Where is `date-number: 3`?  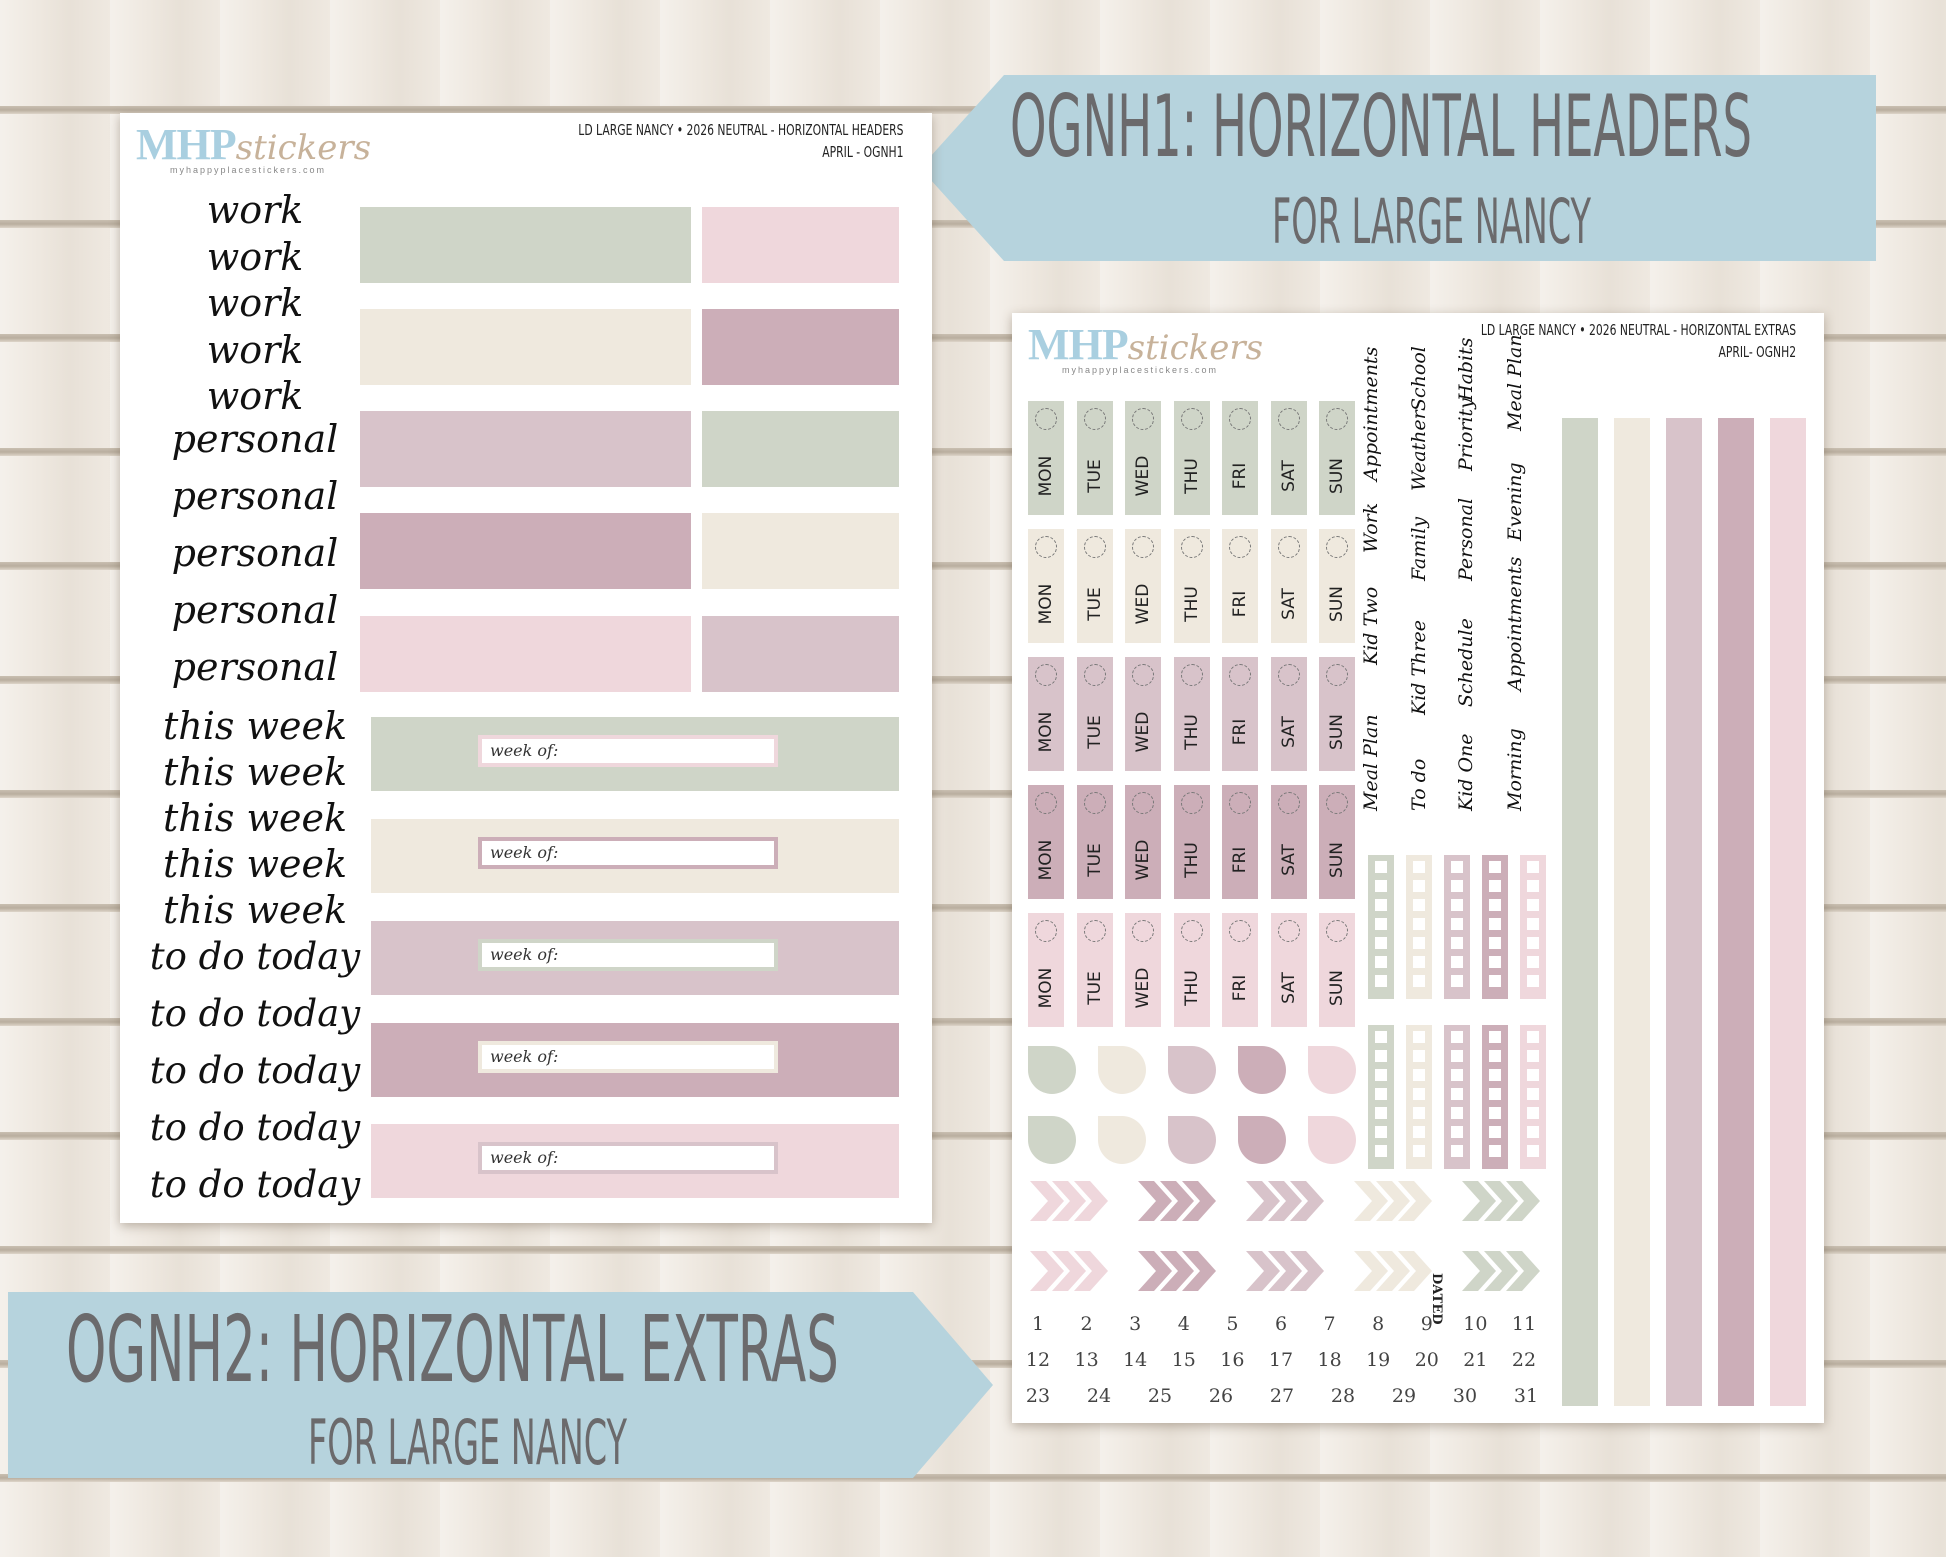
date-number: 3 is located at coordinates (1135, 1324).